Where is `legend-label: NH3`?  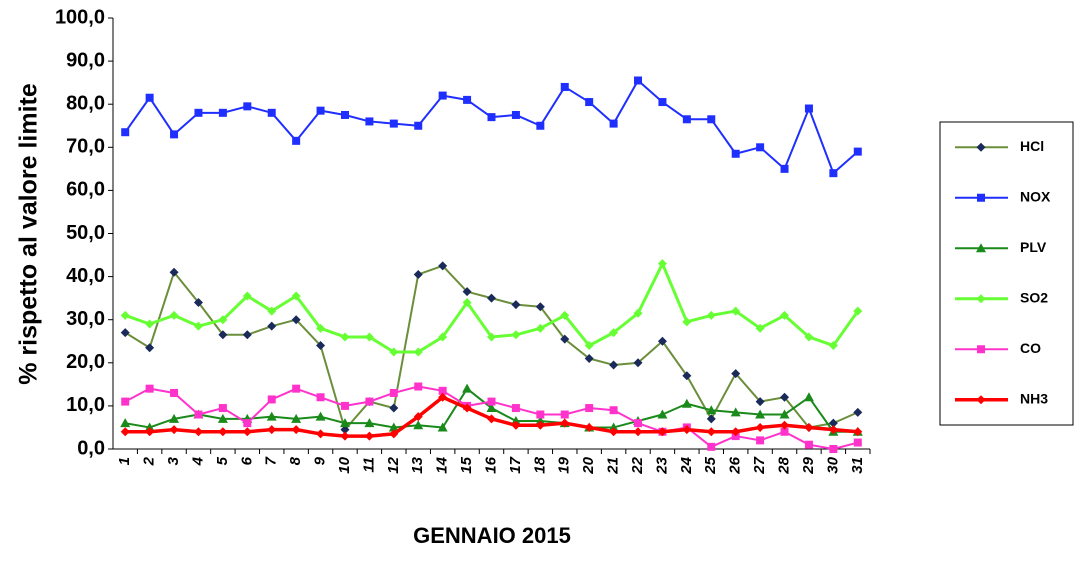
legend-label: NH3 is located at coordinates (1034, 398).